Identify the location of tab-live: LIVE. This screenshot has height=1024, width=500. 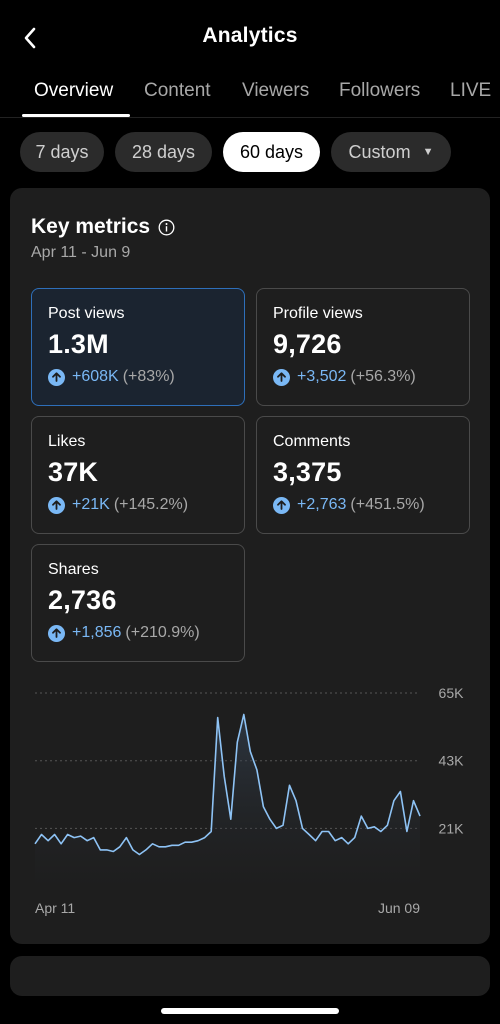
(471, 90).